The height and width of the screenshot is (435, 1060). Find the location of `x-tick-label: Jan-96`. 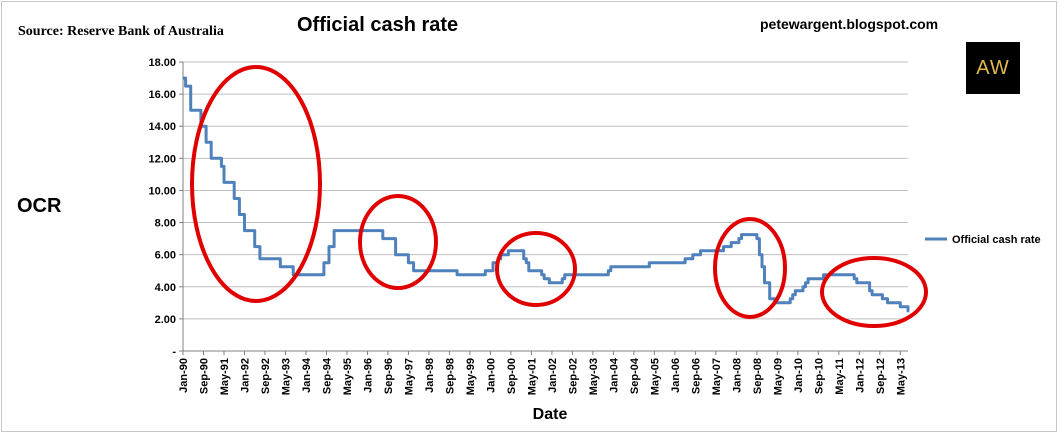

x-tick-label: Jan-96 is located at coordinates (368, 375).